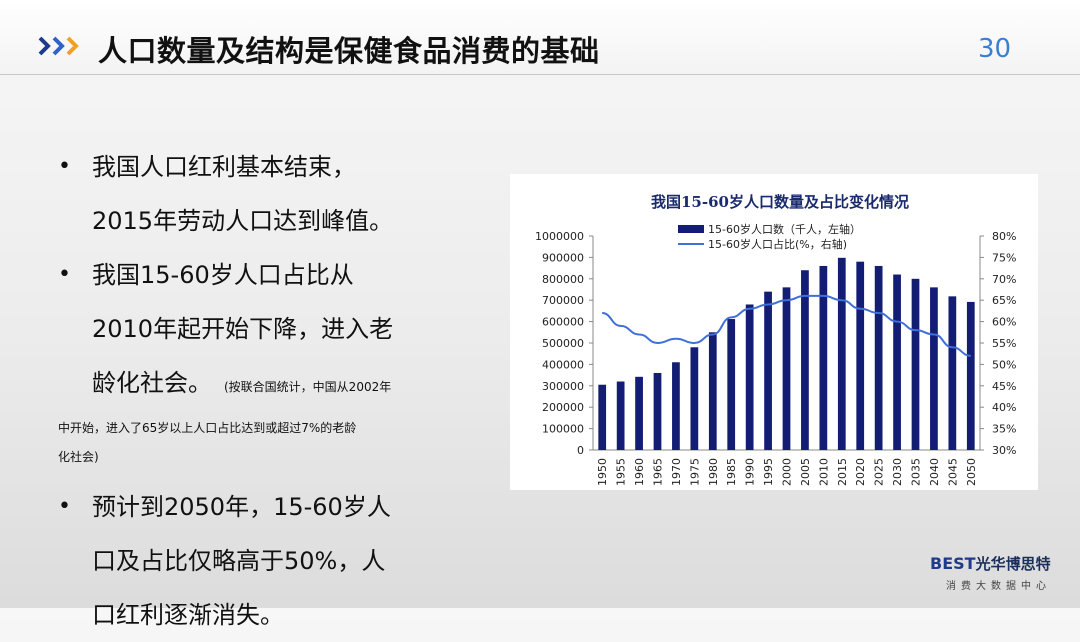 Image resolution: width=1080 pixels, height=642 pixels. Describe the element at coordinates (971, 376) in the screenshot. I see `bar-2050` at that location.